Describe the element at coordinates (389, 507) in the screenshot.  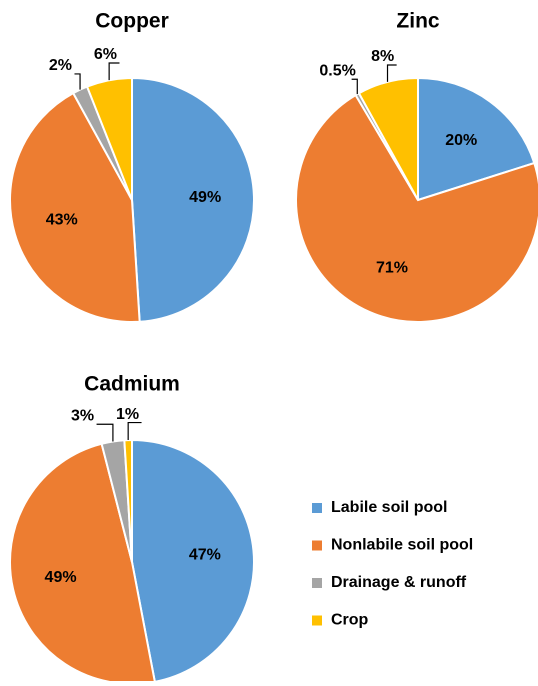
I see `legend-label: Labile soil pool` at that location.